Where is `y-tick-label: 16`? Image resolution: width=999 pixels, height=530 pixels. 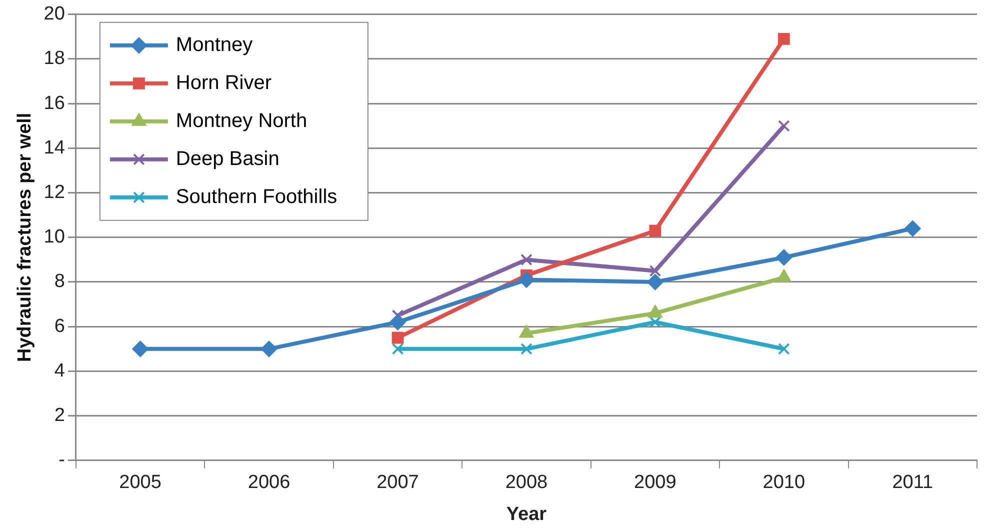
y-tick-label: 16 is located at coordinates (54, 103).